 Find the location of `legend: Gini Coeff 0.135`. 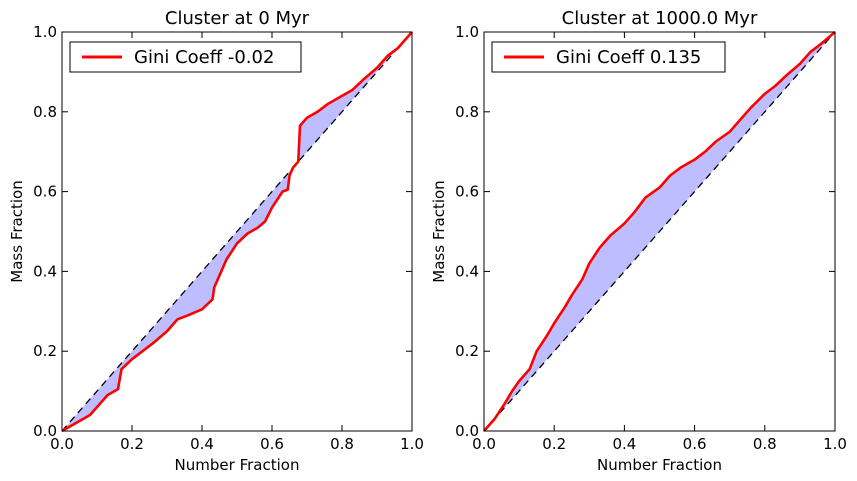

legend: Gini Coeff 0.135 is located at coordinates (608, 57).